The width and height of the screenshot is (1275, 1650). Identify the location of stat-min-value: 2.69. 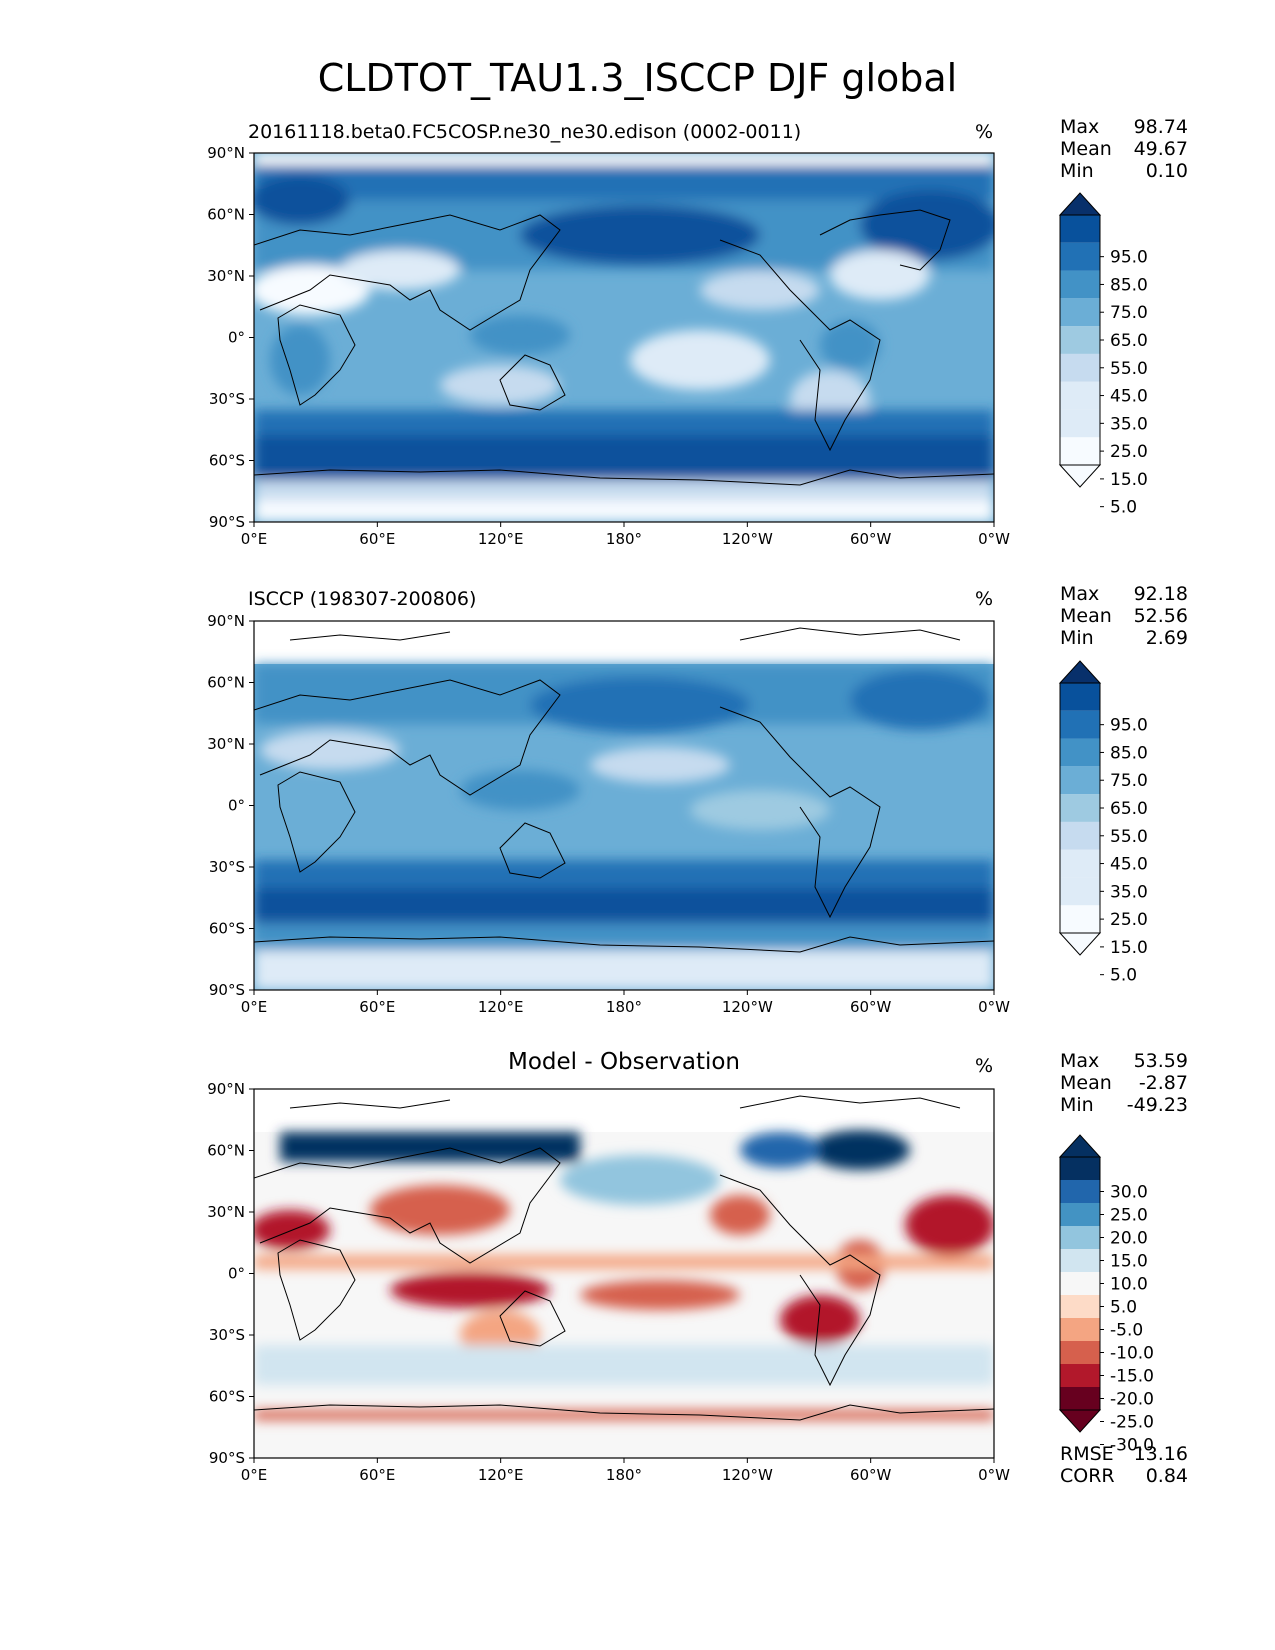
(1166, 638).